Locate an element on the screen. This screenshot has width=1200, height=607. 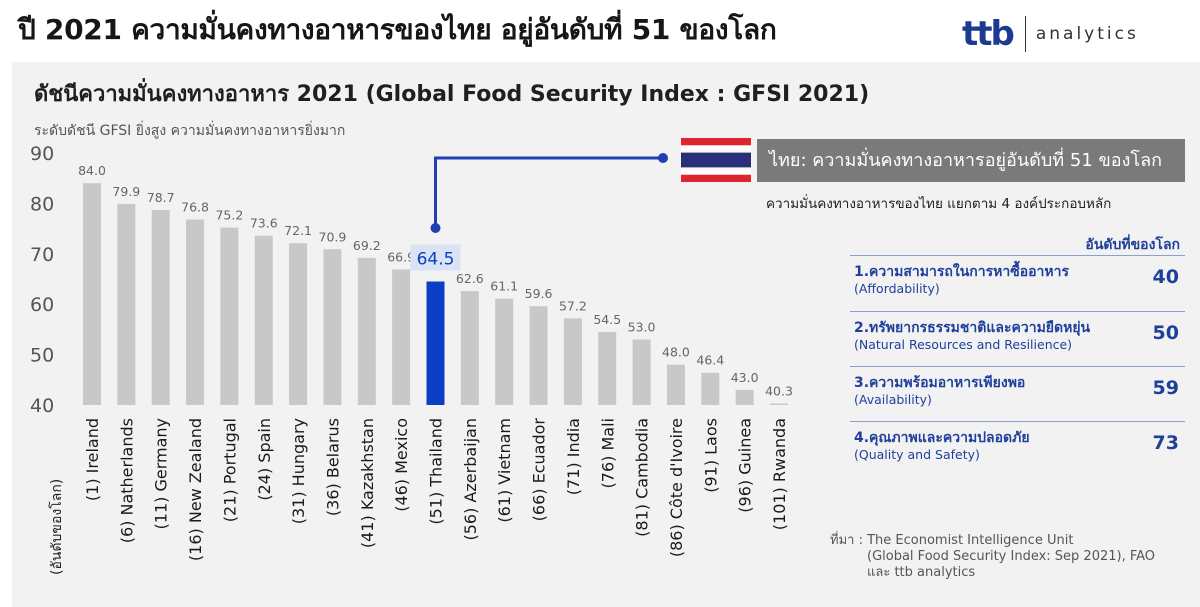
value-label: 61.1 is located at coordinates (504, 286).